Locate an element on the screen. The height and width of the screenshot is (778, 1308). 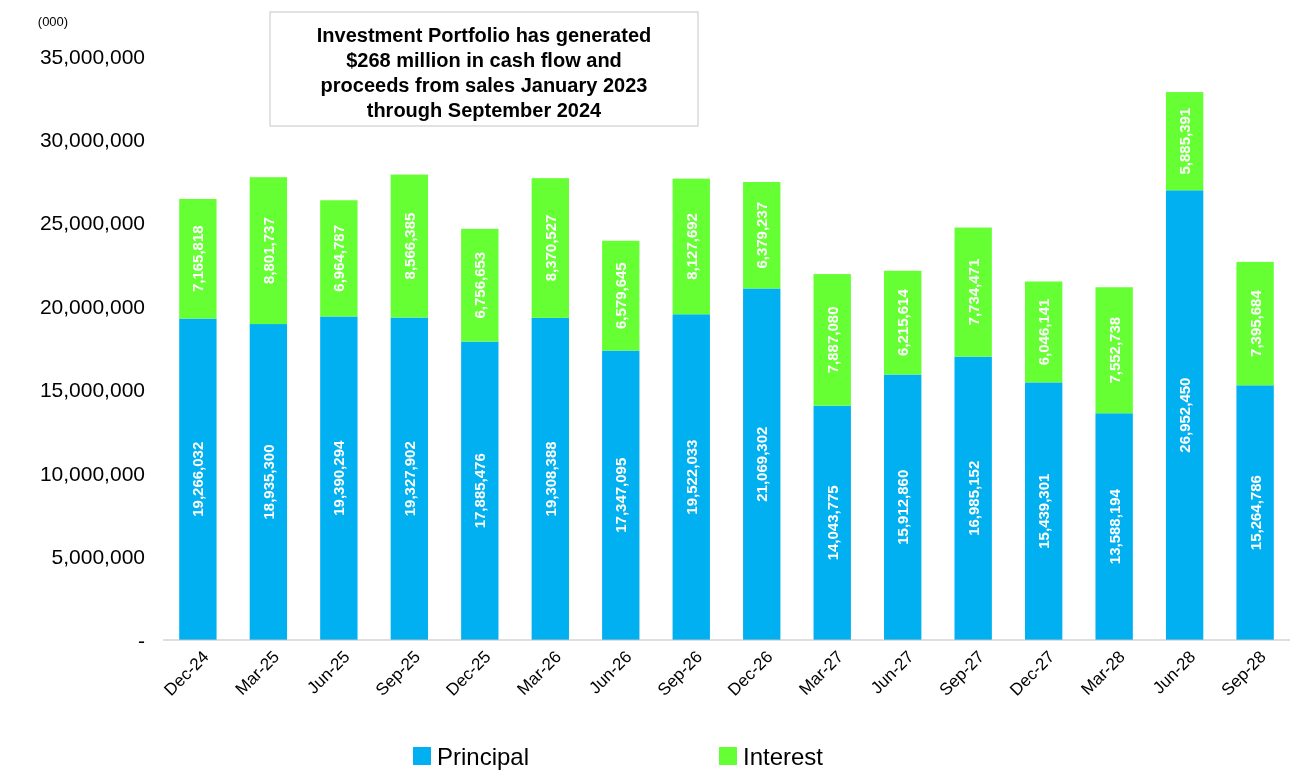
y-tick-label: 15,000,000 is located at coordinates (92, 390).